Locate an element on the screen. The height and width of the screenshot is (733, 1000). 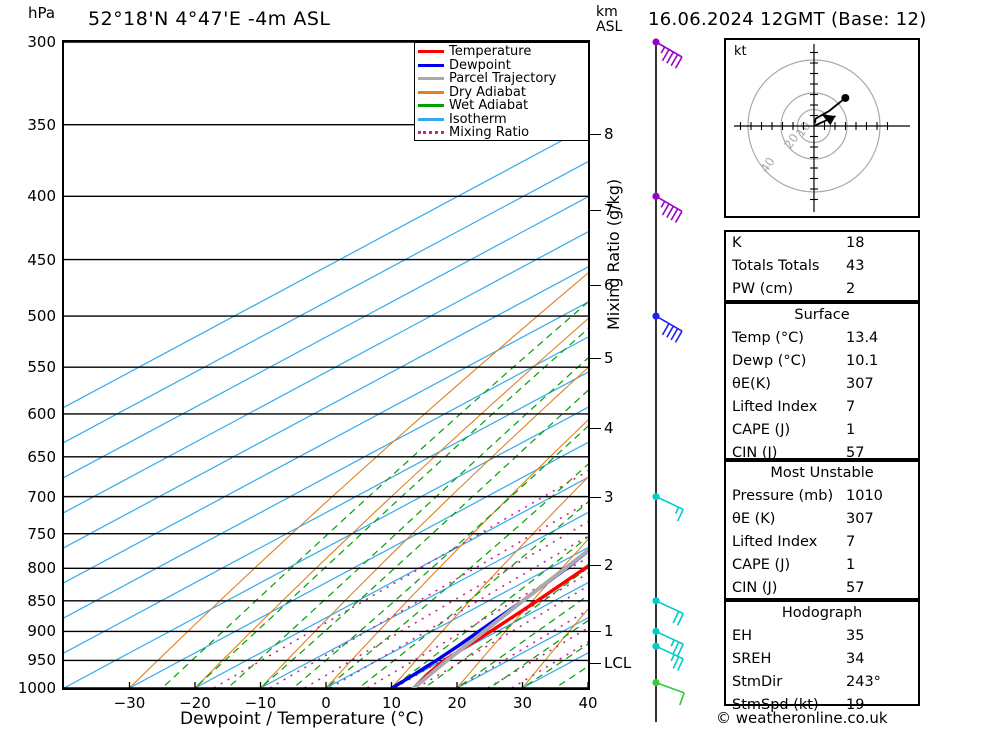
pressure-tick-label: 600 is located at coordinates (41, 413).